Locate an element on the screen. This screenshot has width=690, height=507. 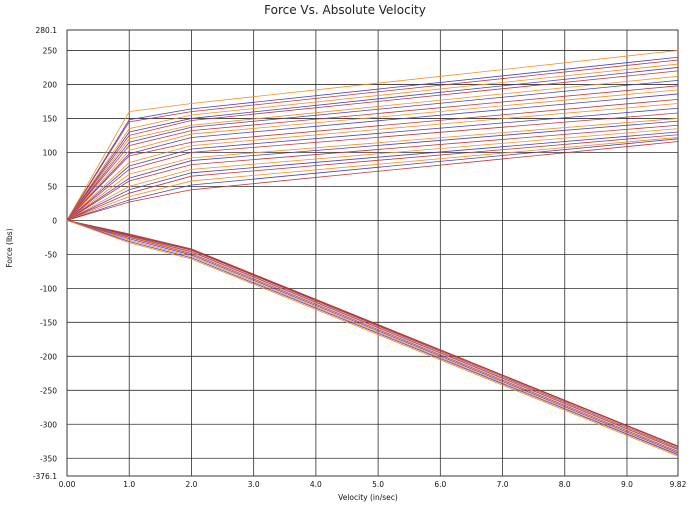
x-tick-label: 1.0 is located at coordinates (129, 484).